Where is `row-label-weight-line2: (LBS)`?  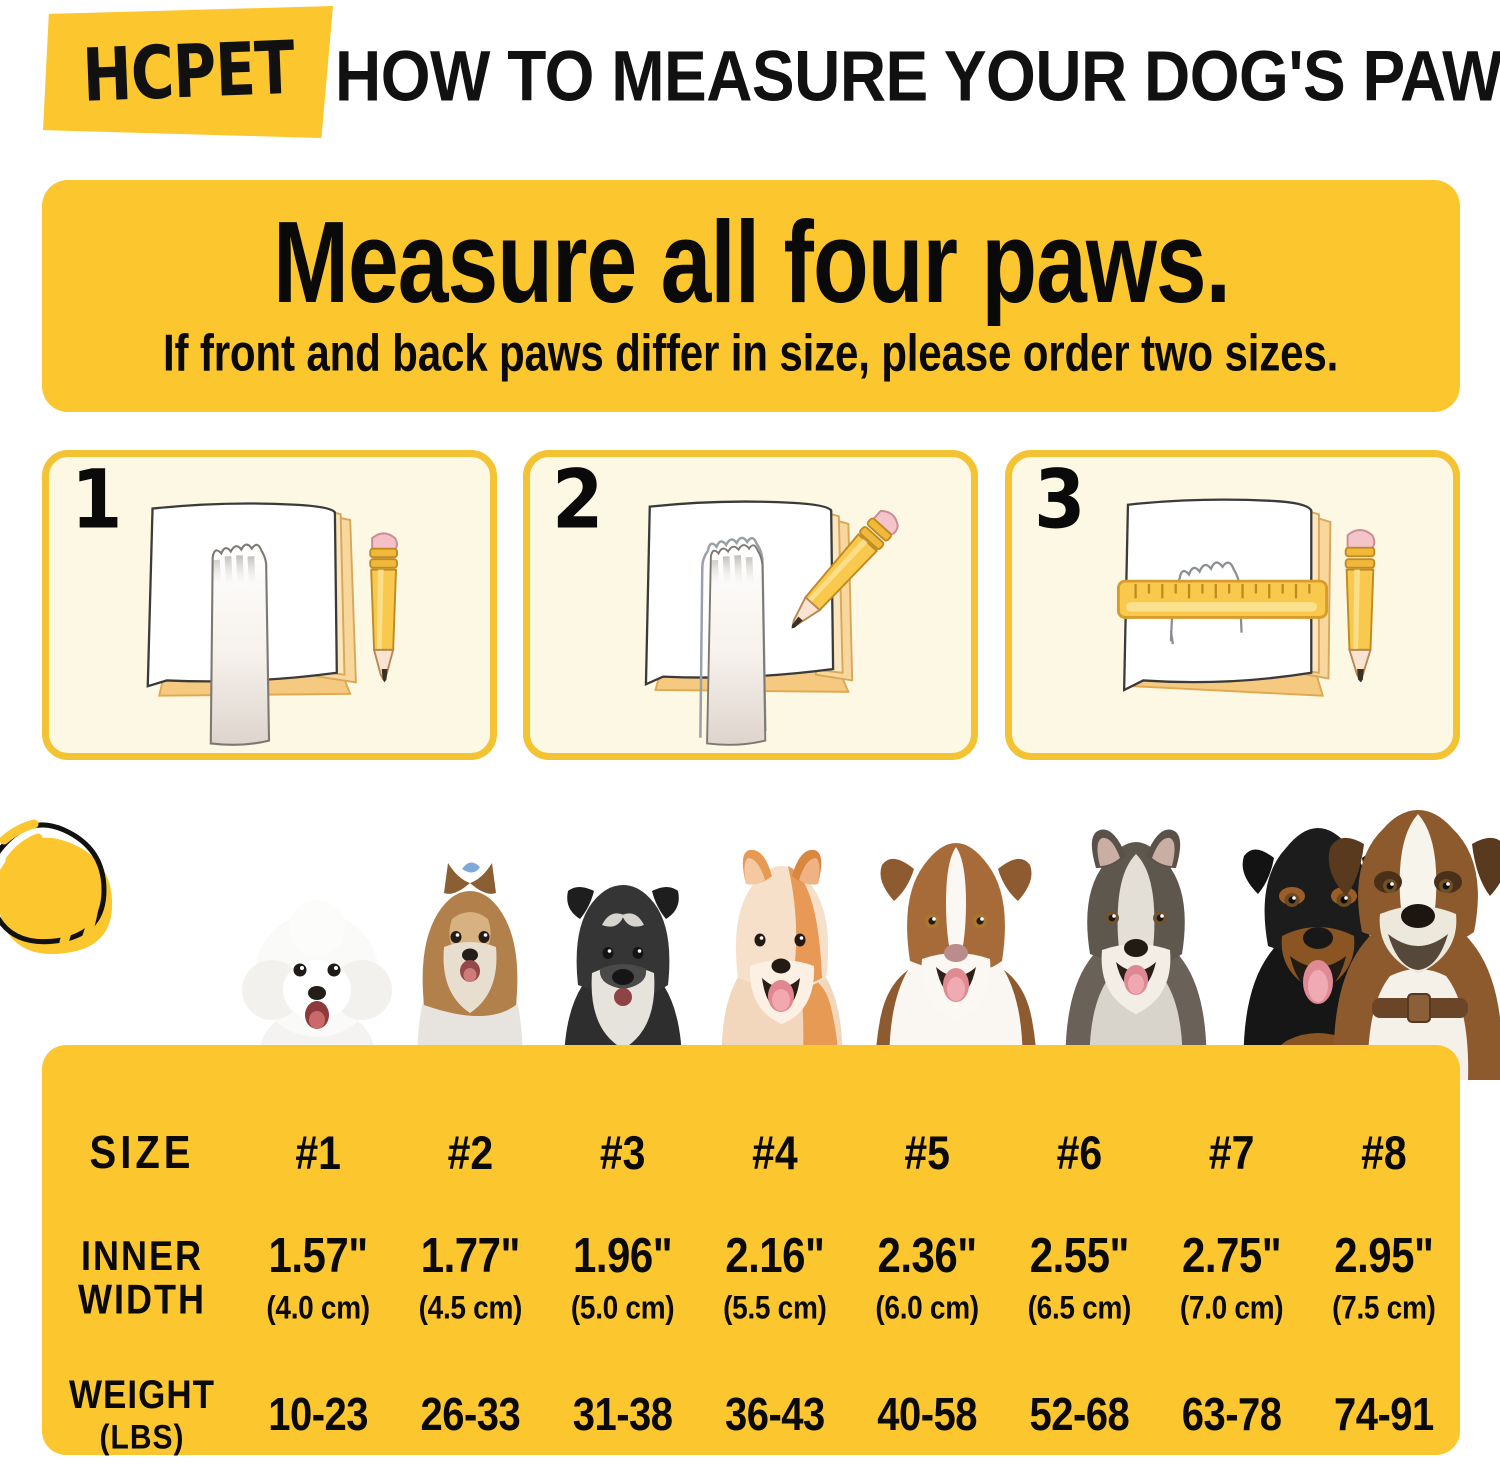 row-label-weight-line2: (LBS) is located at coordinates (142, 1437).